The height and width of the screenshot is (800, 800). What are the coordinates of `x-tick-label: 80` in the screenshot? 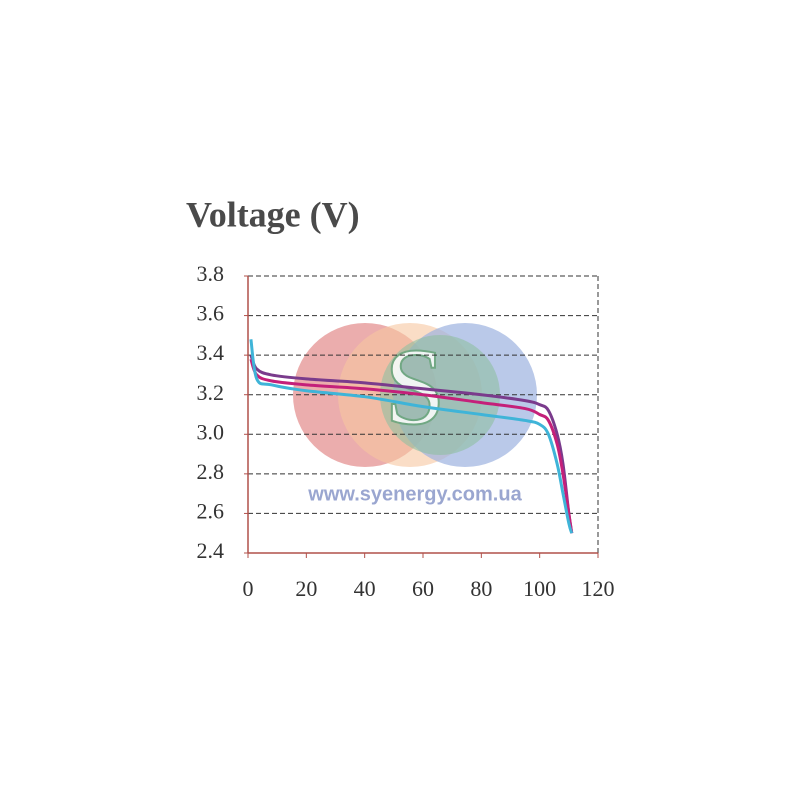 It's located at (481, 588).